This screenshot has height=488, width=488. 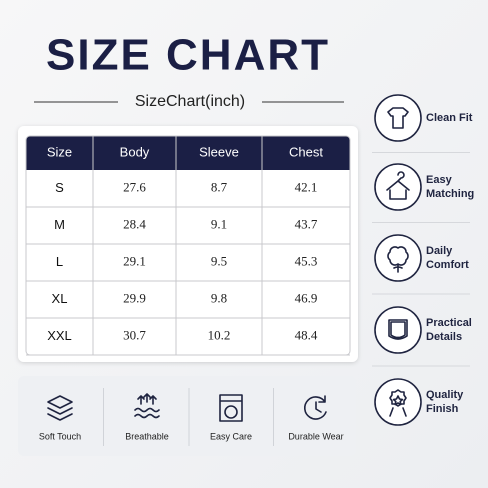 What do you see at coordinates (306, 260) in the screenshot?
I see `cell-value: 45.3` at bounding box center [306, 260].